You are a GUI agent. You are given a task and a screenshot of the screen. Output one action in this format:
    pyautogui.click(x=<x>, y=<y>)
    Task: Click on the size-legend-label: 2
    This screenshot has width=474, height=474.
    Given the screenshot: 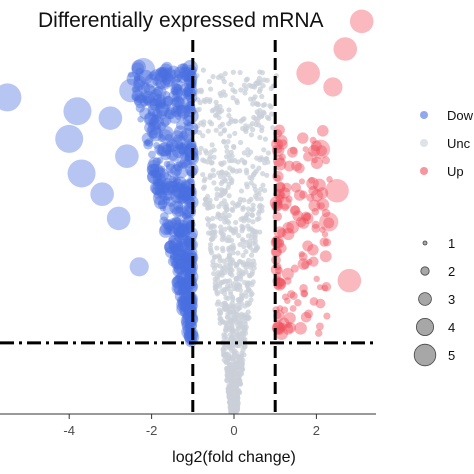 What is the action you would take?
    pyautogui.click(x=451, y=271)
    